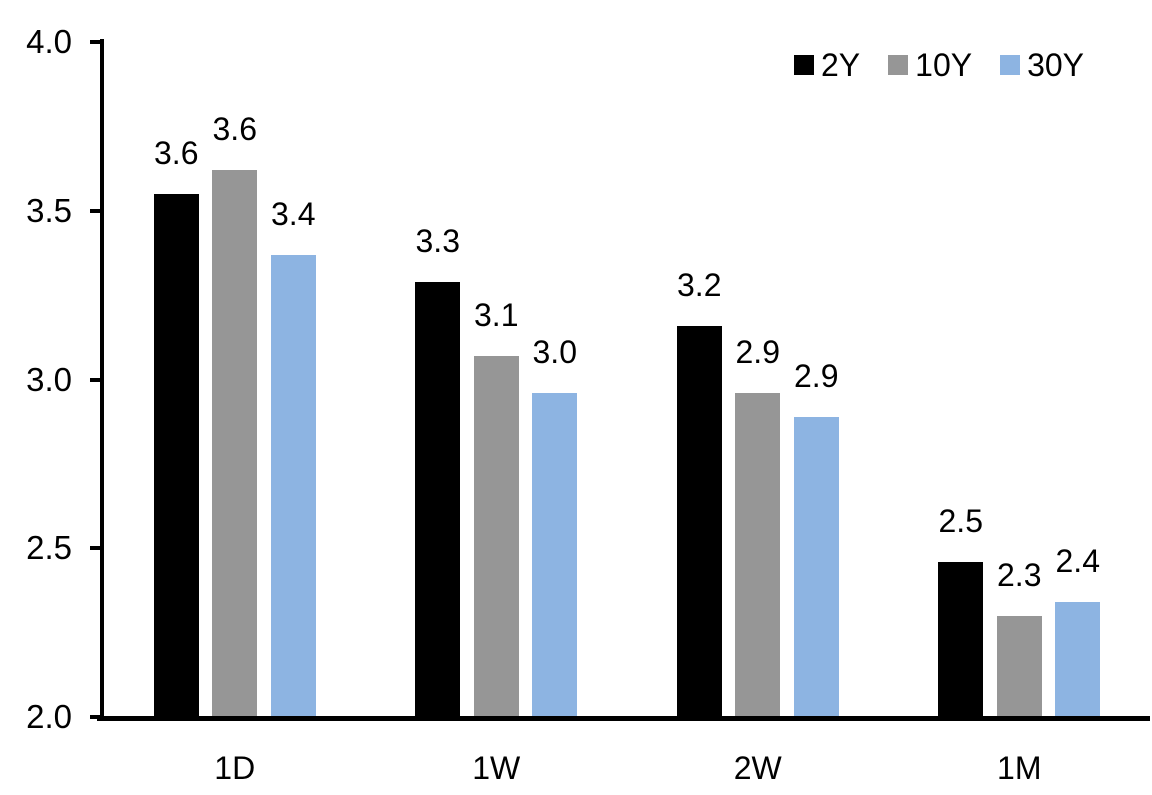 This screenshot has width=1152, height=795. What do you see at coordinates (234, 129) in the screenshot?
I see `bar-value-label-10Y-1D: 3.6` at bounding box center [234, 129].